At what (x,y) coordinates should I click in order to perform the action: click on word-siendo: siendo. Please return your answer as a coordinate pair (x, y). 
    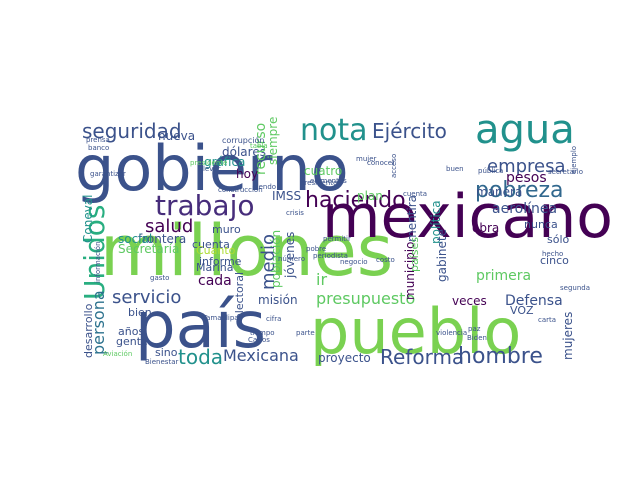
    Looking at the image, I should click on (264, 187).